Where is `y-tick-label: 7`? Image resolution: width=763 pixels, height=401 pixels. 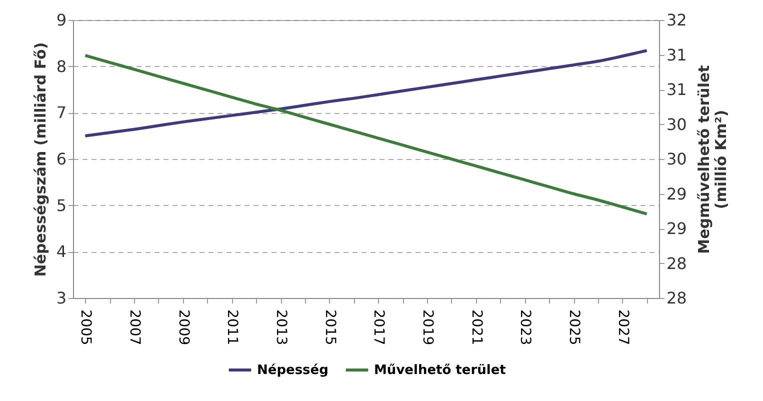 y-tick-label: 7 is located at coordinates (61, 112).